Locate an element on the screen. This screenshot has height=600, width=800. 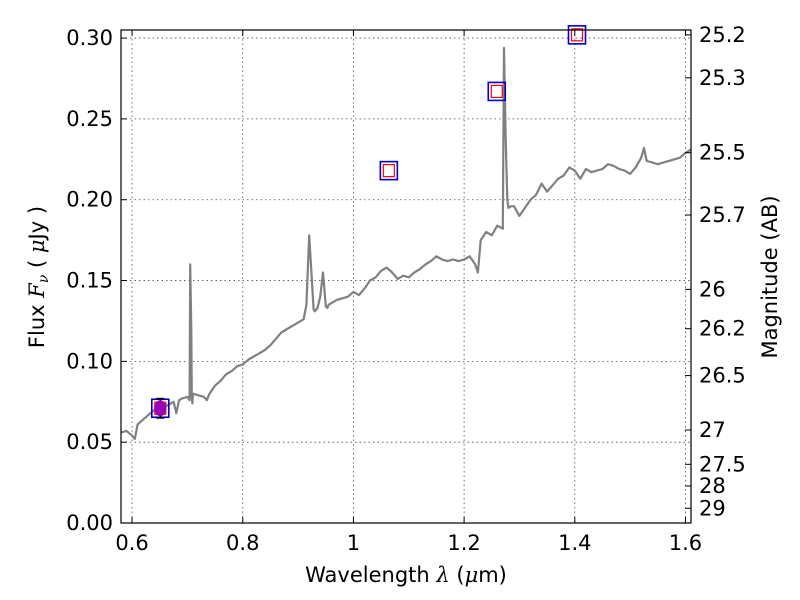
y-tick-label: 0.10 is located at coordinates (89, 361).